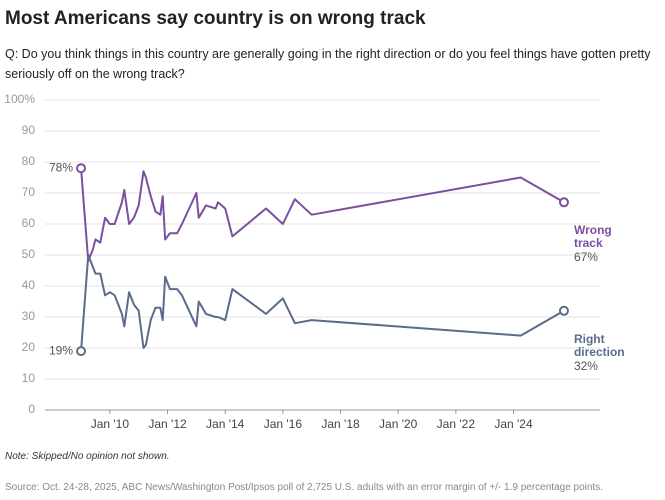  Describe the element at coordinates (29, 347) in the screenshot. I see `y-tick-label: 20` at that location.